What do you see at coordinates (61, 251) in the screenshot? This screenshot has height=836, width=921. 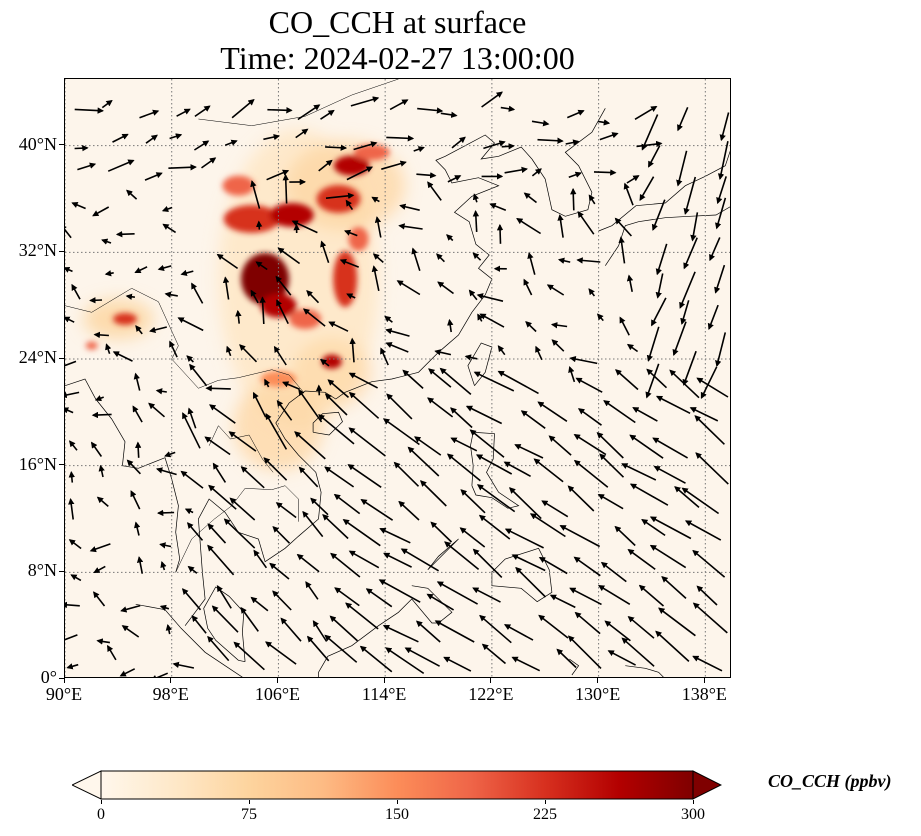 I see `y-tick-mark` at bounding box center [61, 251].